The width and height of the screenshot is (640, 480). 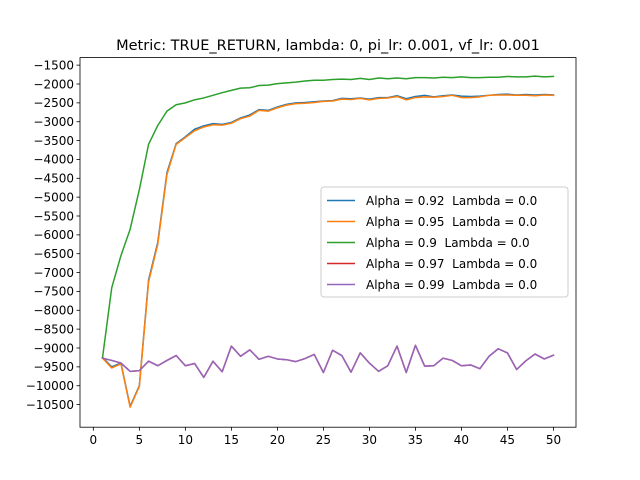 What do you see at coordinates (53, 141) in the screenshot?
I see `y-tick-label: −3500` at bounding box center [53, 141].